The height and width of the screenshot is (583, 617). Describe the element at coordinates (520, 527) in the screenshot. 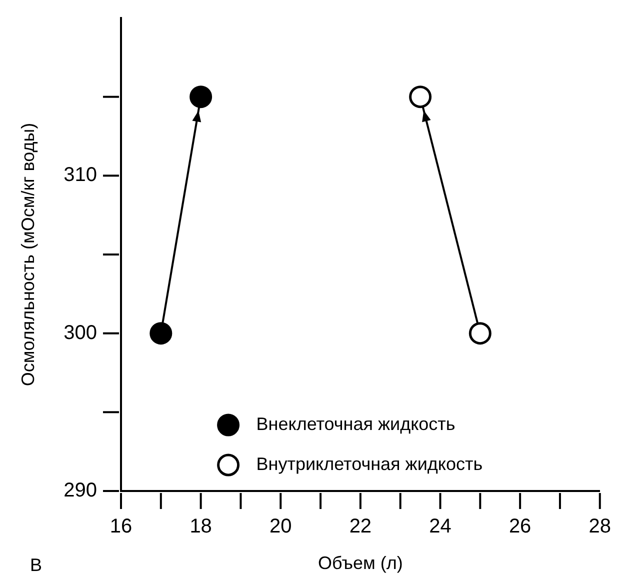

I see `x-tick-label: 26` at that location.